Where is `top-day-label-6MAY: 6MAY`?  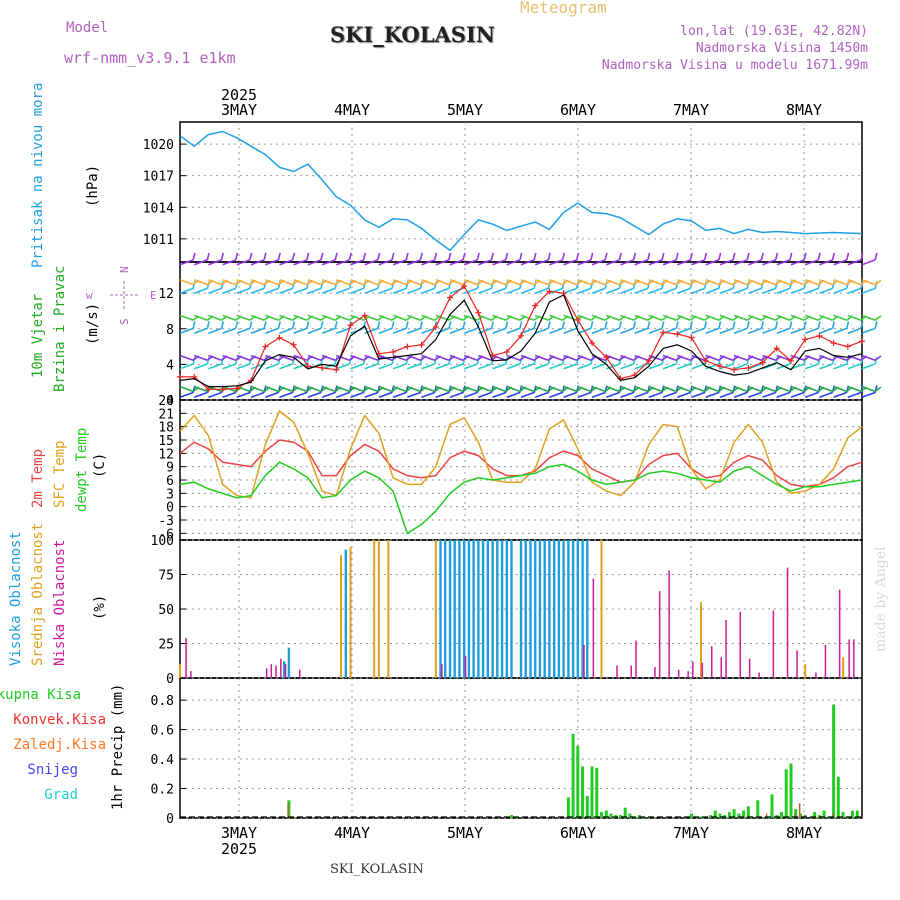 top-day-label-6MAY: 6MAY is located at coordinates (578, 110).